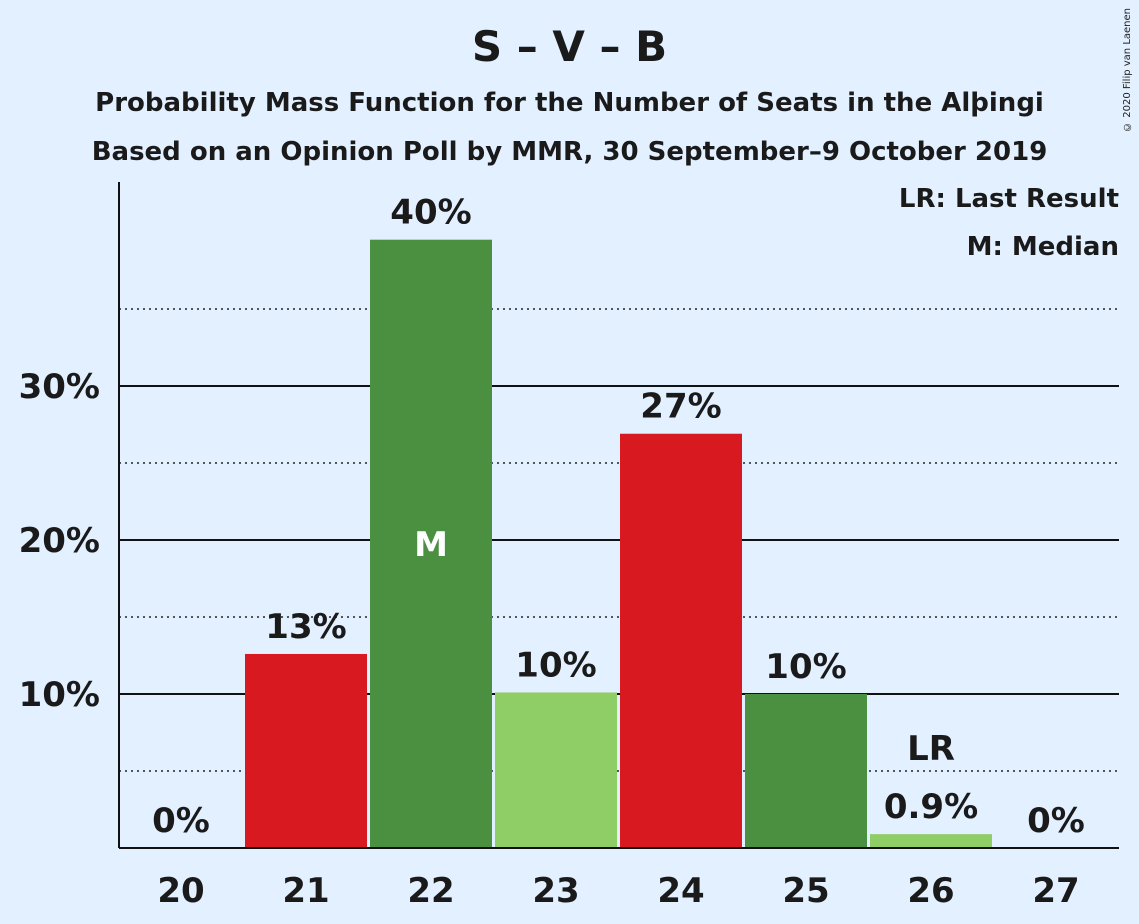 The height and width of the screenshot is (924, 1139). What do you see at coordinates (59, 541) in the screenshot?
I see `y-tick-label: 20%` at bounding box center [59, 541].